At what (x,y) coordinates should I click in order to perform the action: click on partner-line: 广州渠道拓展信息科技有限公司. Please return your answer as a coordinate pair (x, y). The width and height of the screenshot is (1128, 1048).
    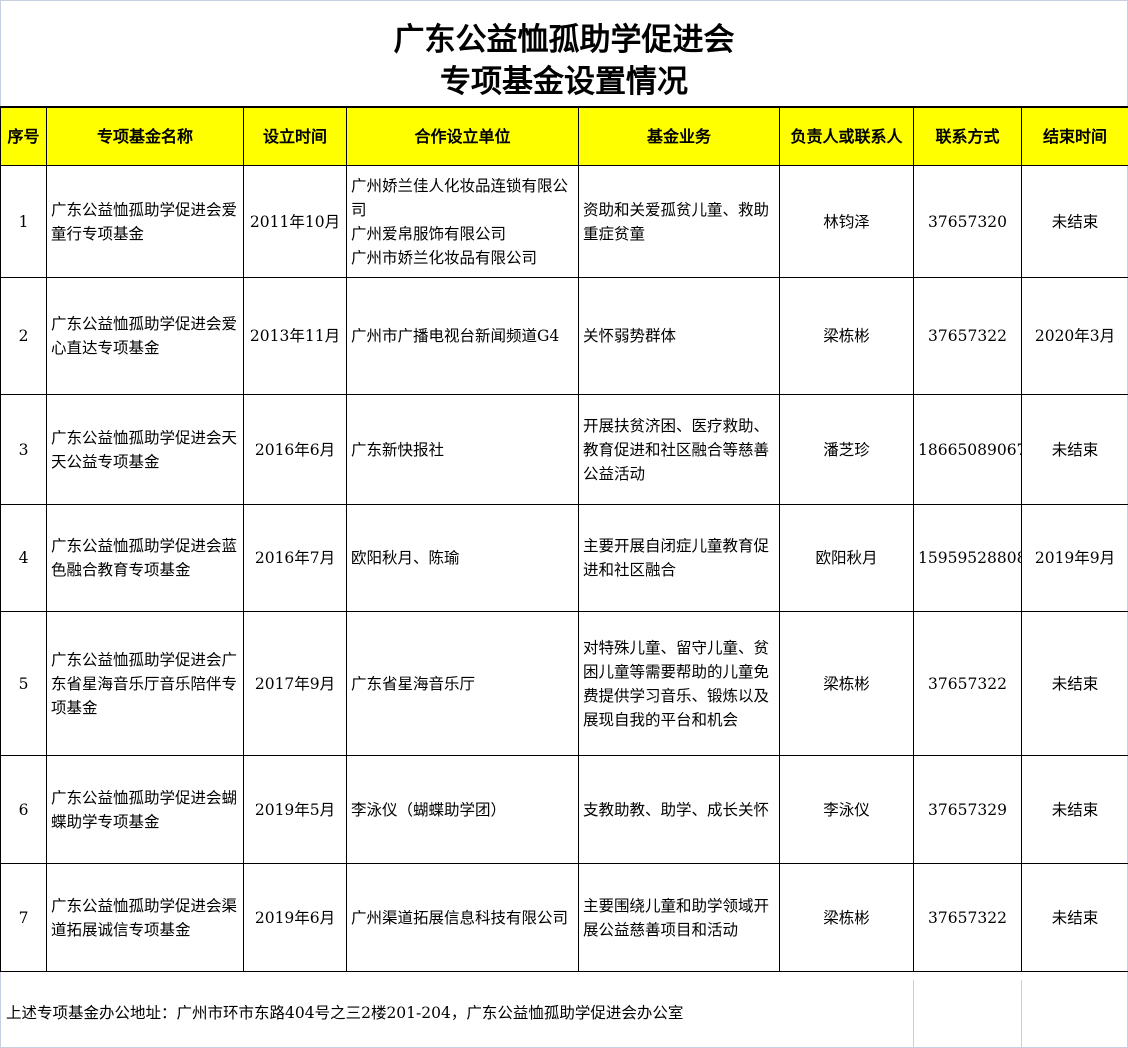
    Looking at the image, I should click on (460, 917).